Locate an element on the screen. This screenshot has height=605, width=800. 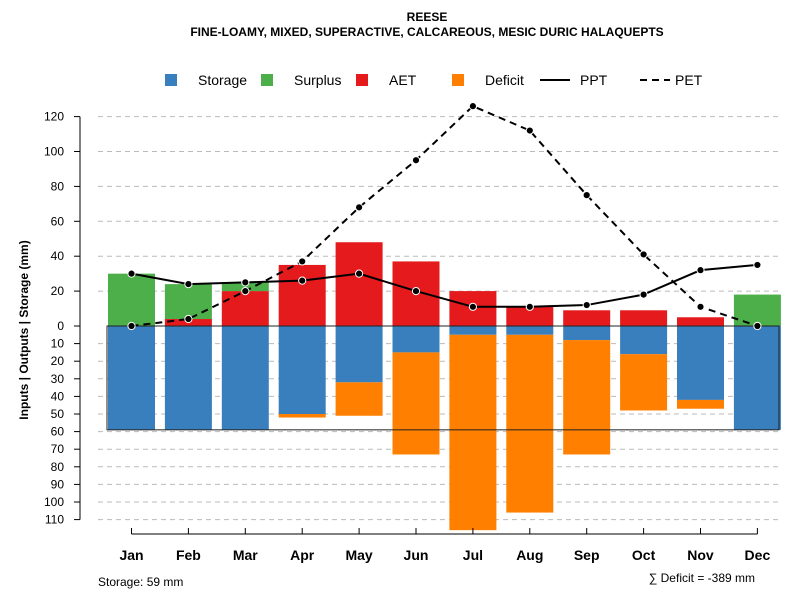
y-tick-label: 0 is located at coordinates (60, 326).